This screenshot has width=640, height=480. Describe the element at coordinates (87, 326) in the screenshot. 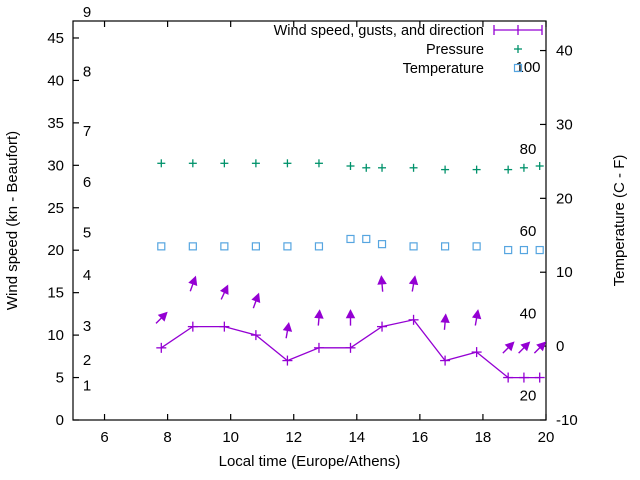

I see `beaufort-label: 3` at that location.